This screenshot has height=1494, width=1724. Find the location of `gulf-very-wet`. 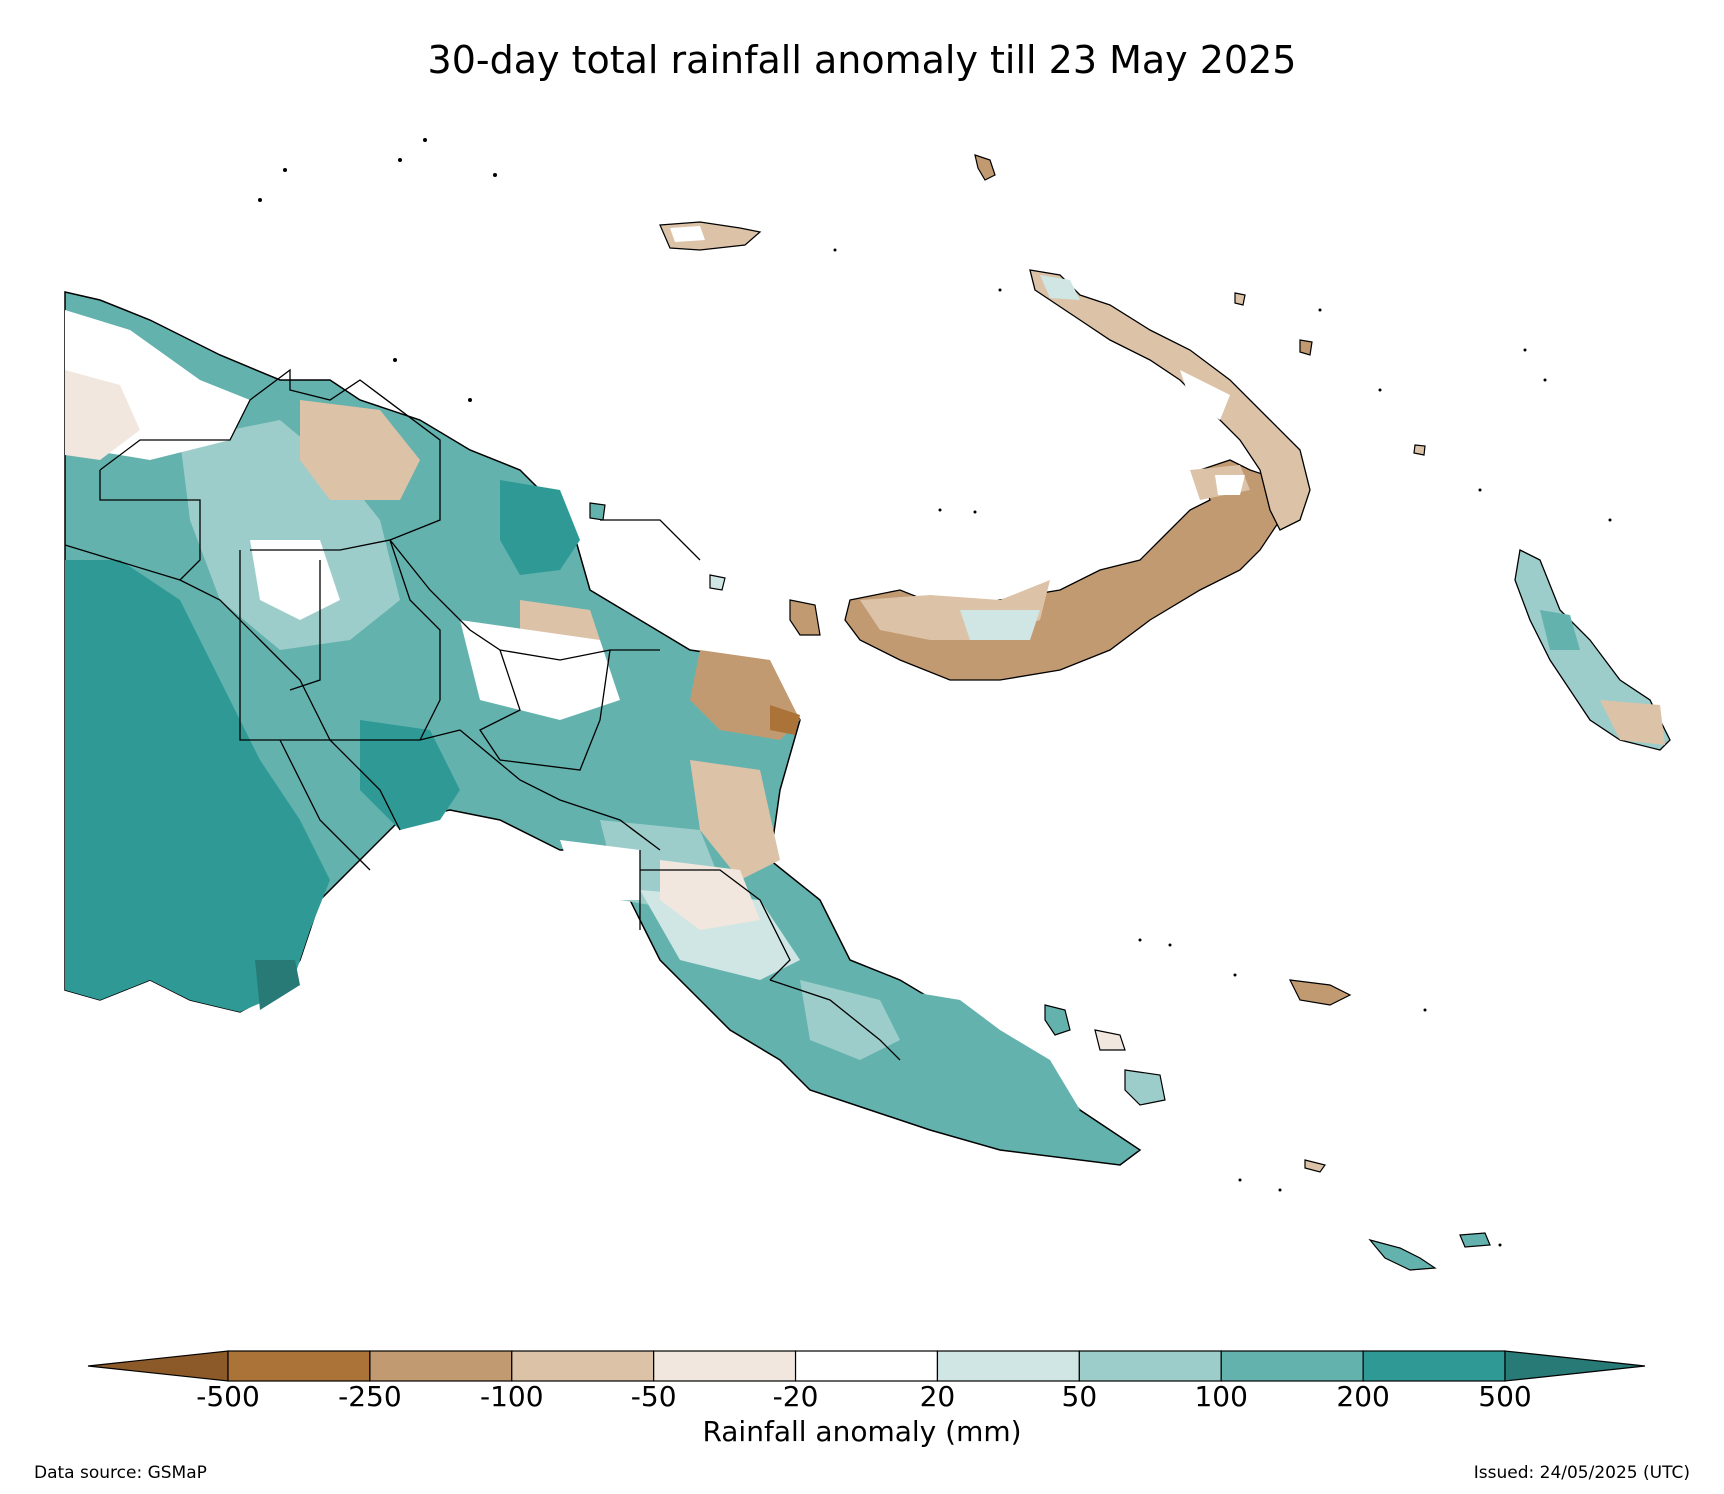

gulf-very-wet is located at coordinates (410, 775).